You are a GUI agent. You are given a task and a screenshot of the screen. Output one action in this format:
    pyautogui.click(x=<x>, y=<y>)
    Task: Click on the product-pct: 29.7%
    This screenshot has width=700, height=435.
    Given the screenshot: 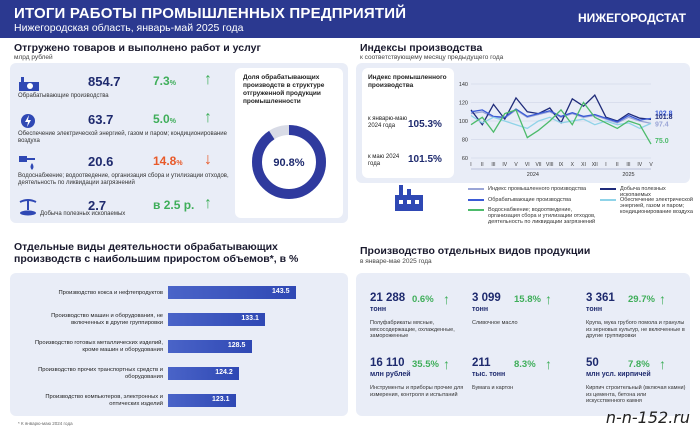 What is the action you would take?
    pyautogui.click(x=641, y=299)
    